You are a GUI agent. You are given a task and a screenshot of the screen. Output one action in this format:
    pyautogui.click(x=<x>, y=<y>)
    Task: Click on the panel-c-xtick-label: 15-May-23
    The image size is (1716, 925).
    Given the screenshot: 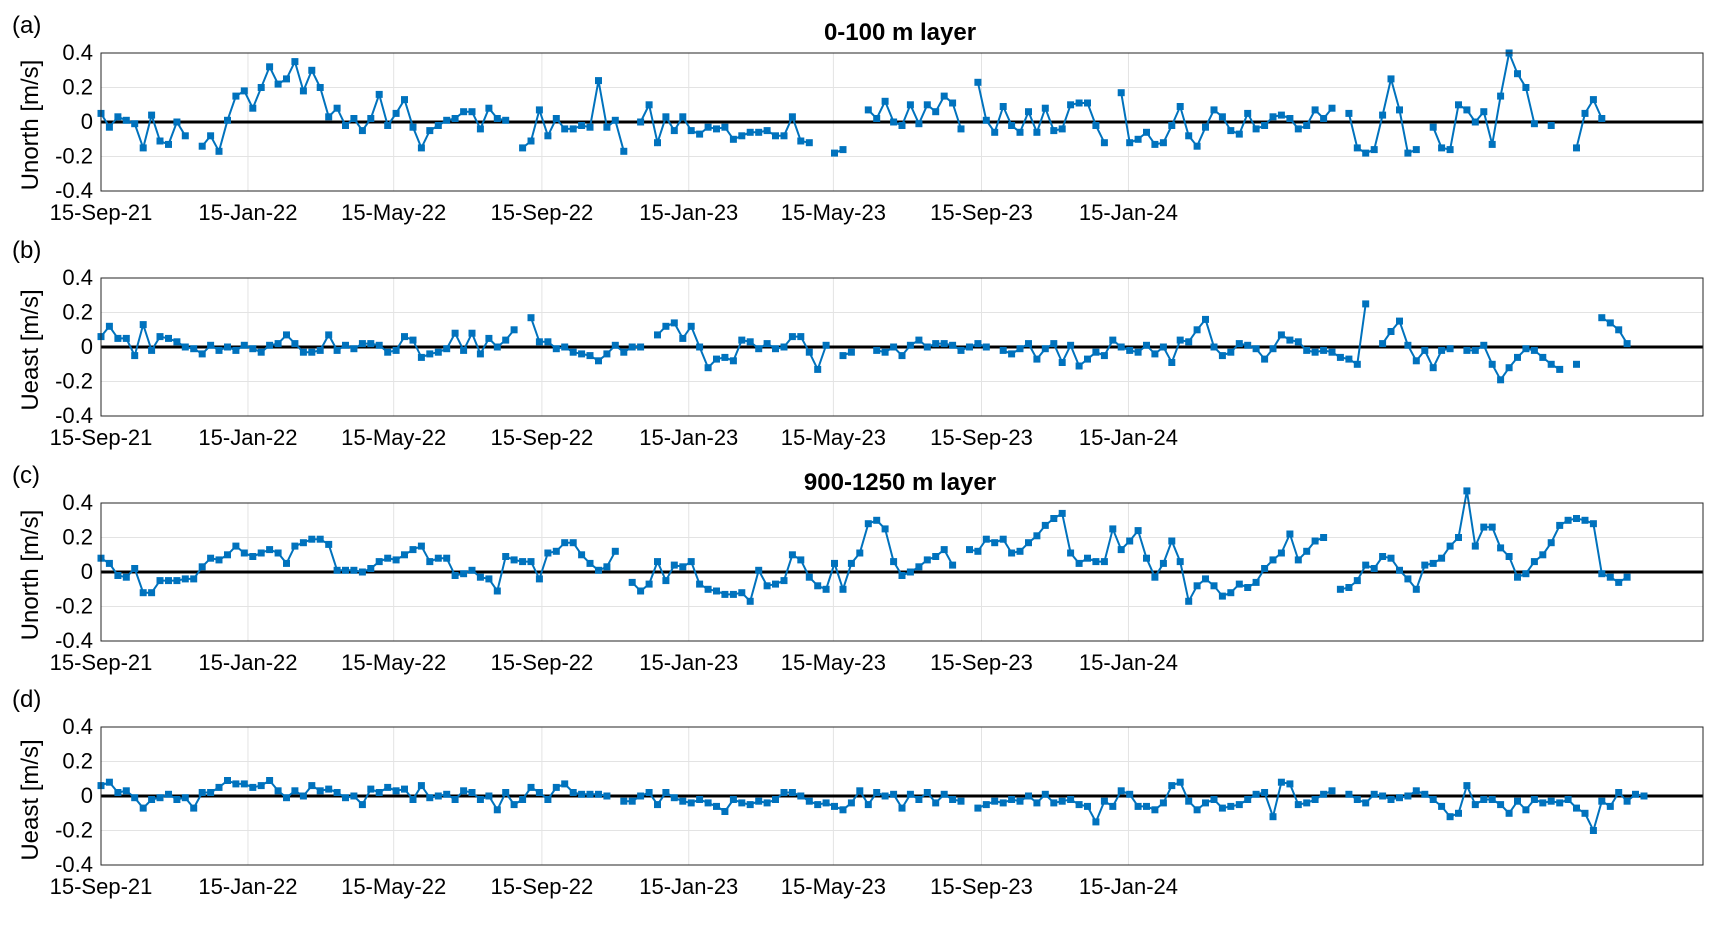 What is the action you would take?
    pyautogui.click(x=833, y=662)
    